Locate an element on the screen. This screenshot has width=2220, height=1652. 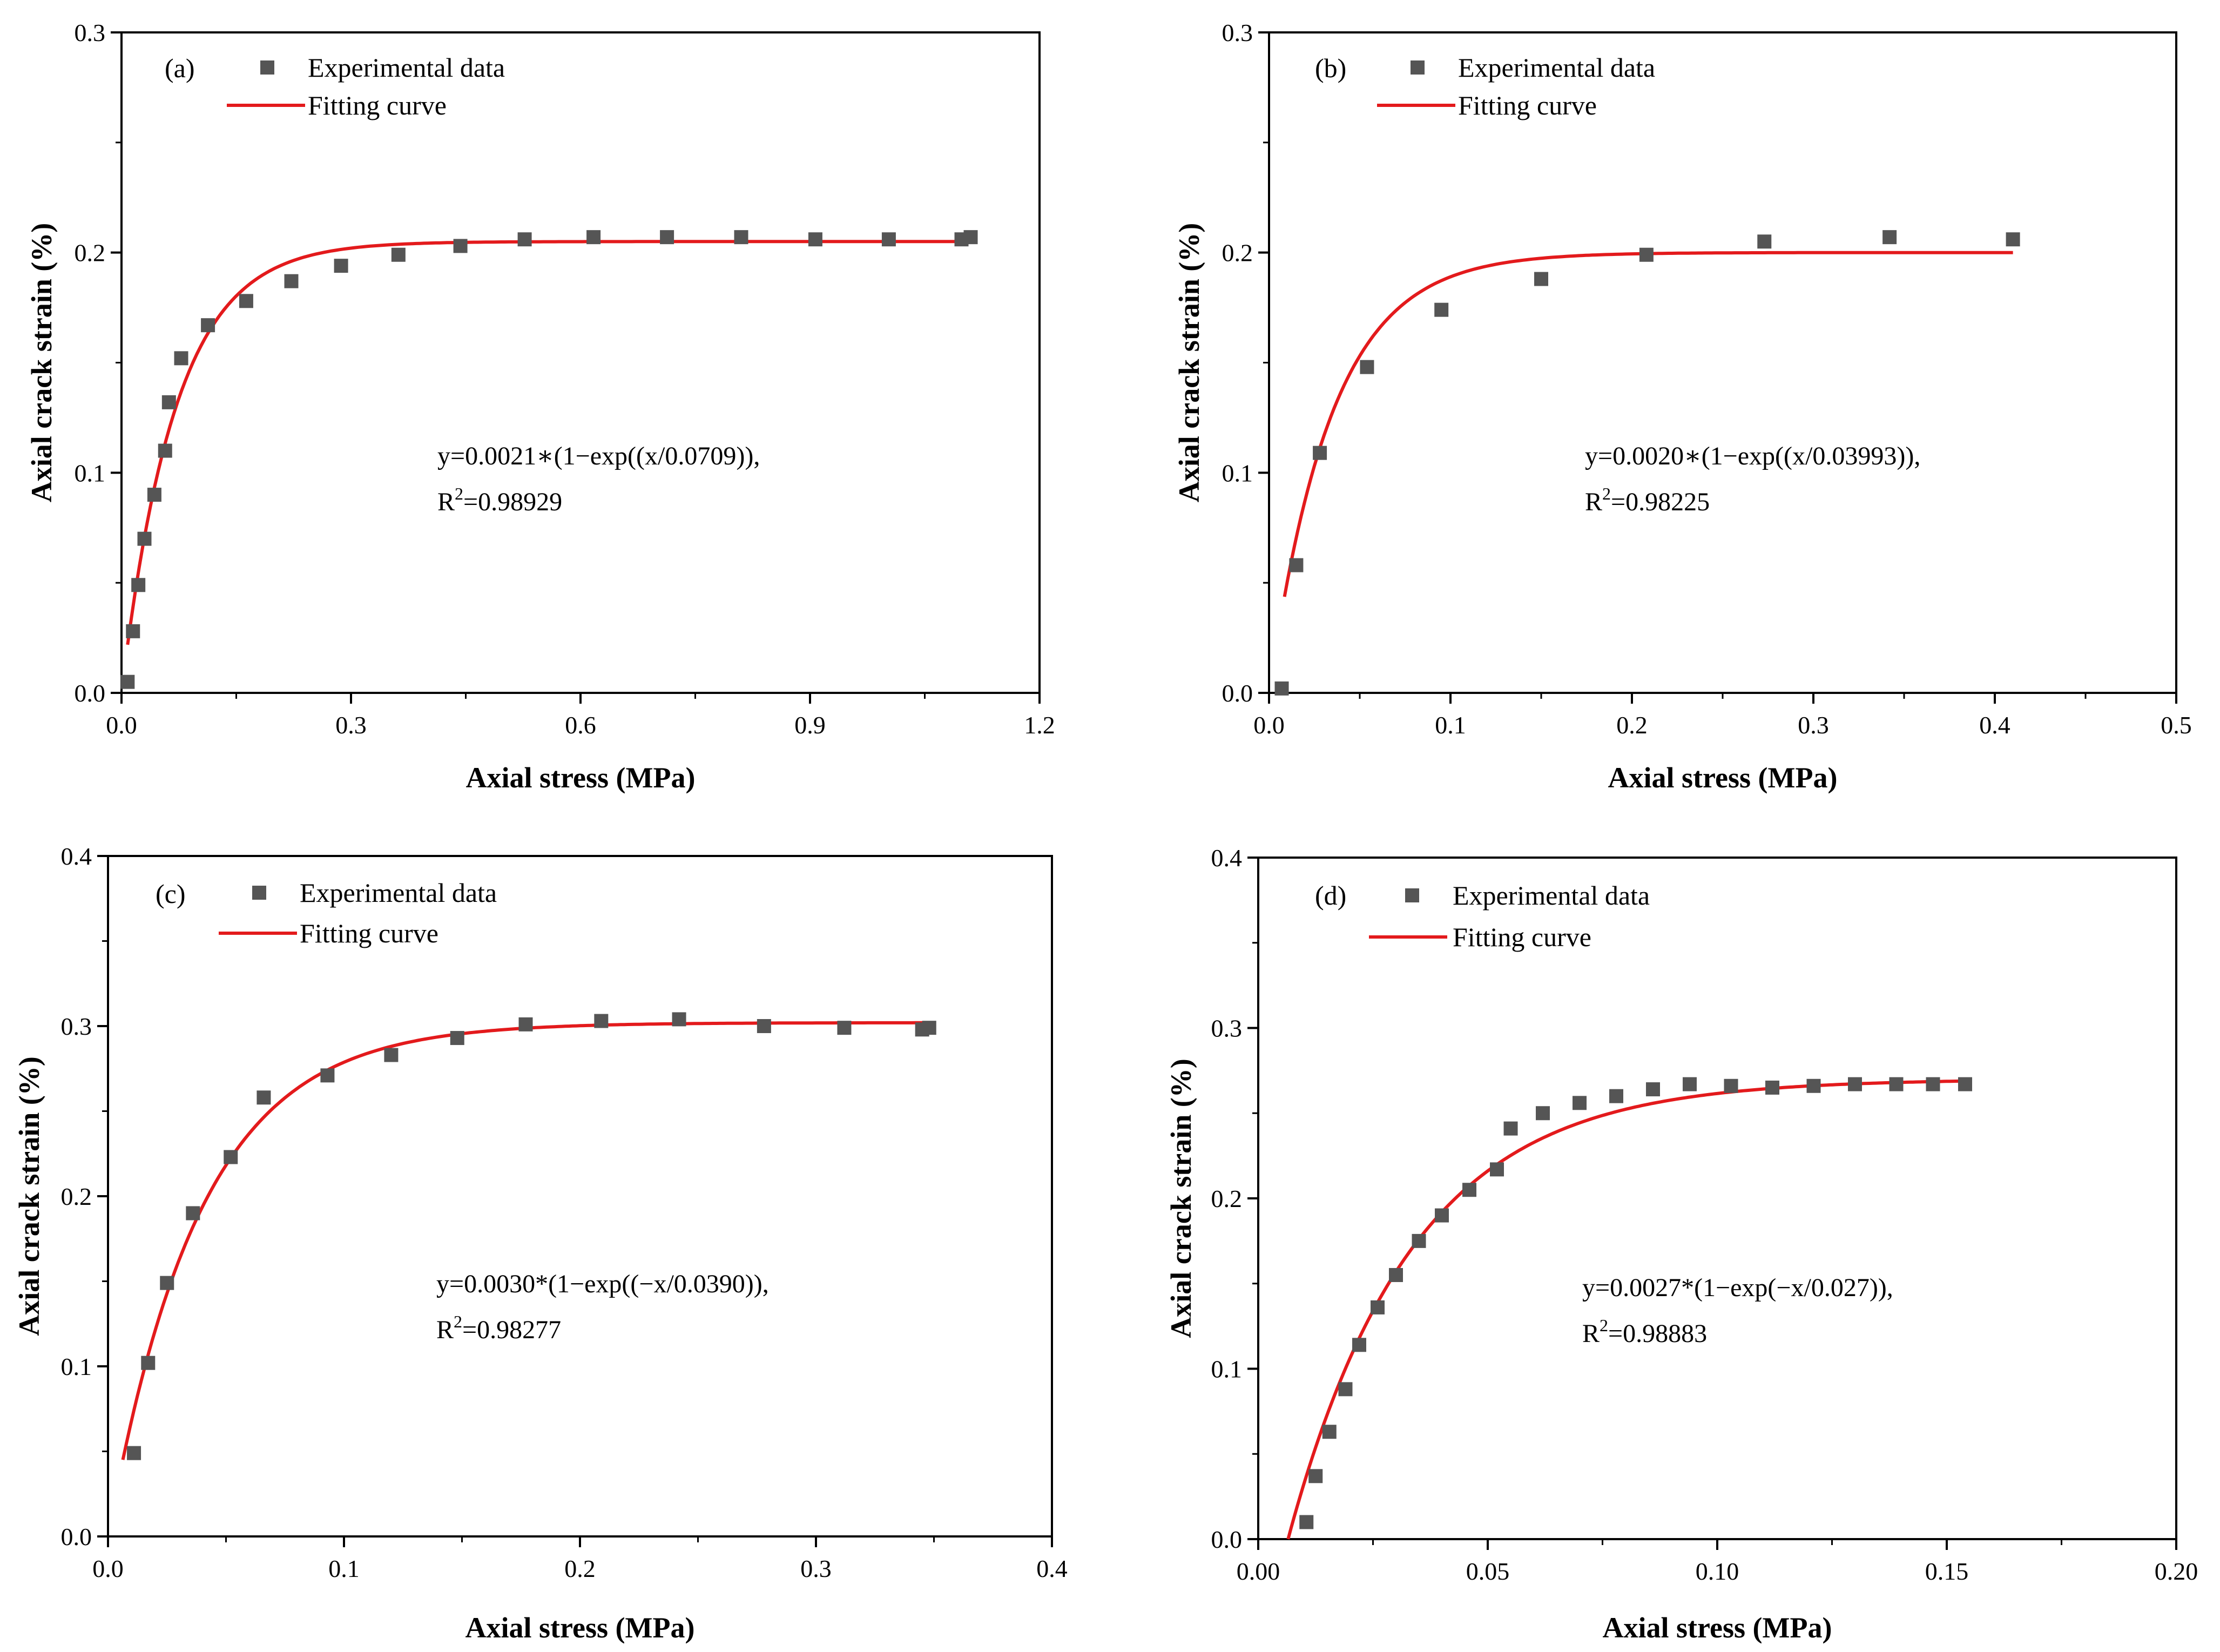
x-tick-label: 0.1 is located at coordinates (1450, 725).